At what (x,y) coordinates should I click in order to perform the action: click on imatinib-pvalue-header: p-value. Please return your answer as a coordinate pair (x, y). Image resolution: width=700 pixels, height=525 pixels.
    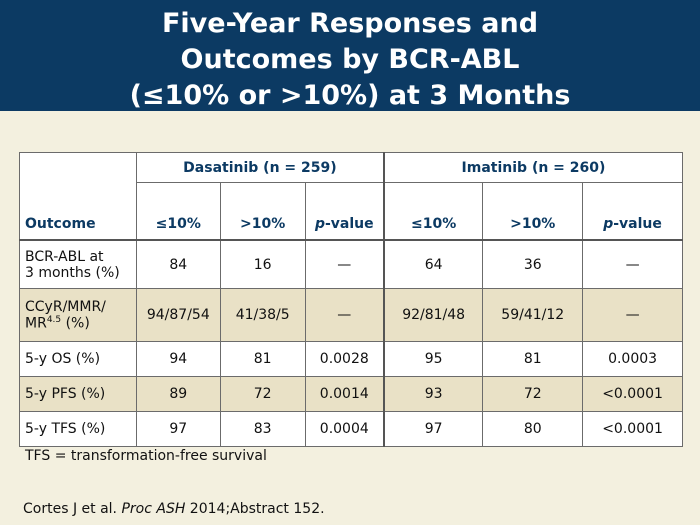
    Looking at the image, I should click on (632, 211).